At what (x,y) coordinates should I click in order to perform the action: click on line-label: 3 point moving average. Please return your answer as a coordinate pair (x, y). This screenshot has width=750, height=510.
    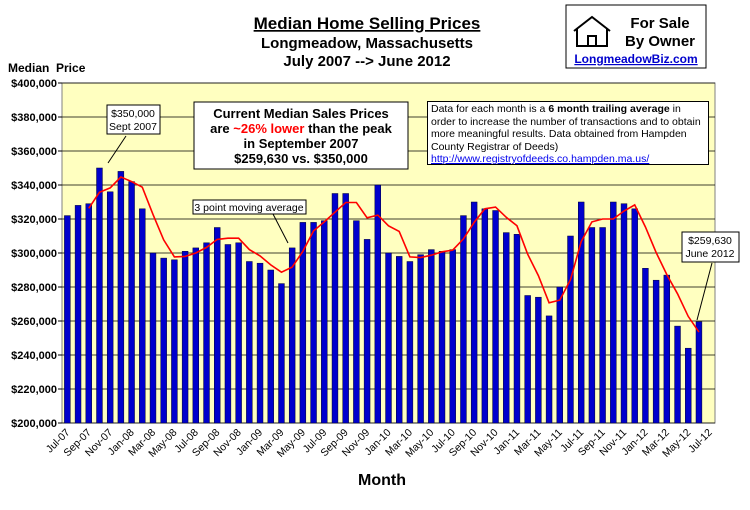
    Looking at the image, I should click on (248, 208).